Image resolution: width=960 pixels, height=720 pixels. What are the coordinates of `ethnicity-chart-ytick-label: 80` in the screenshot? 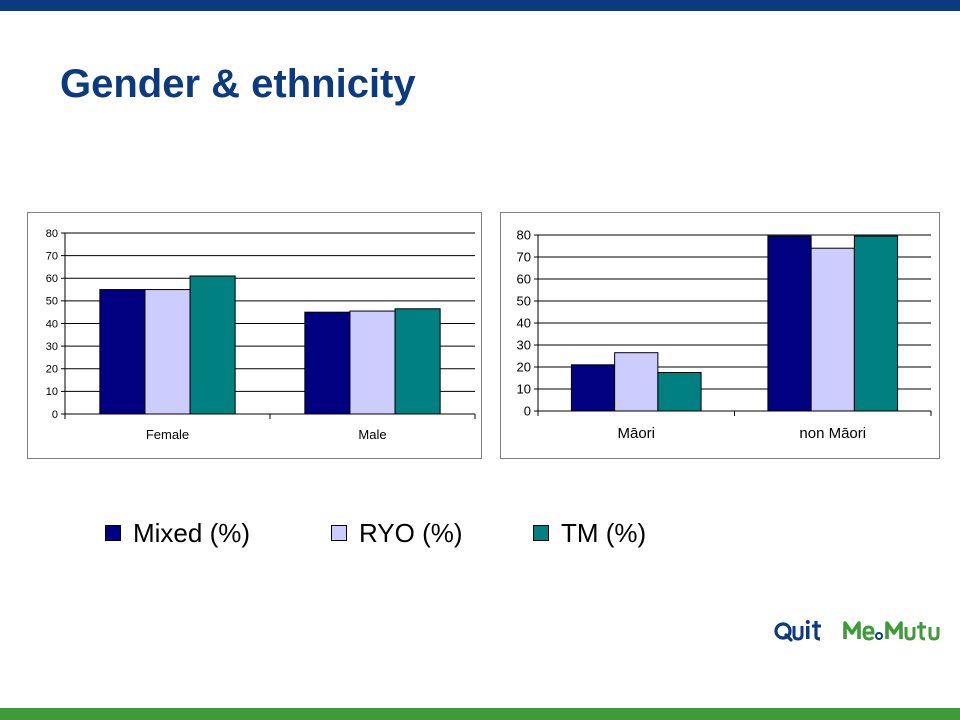 It's located at (524, 235).